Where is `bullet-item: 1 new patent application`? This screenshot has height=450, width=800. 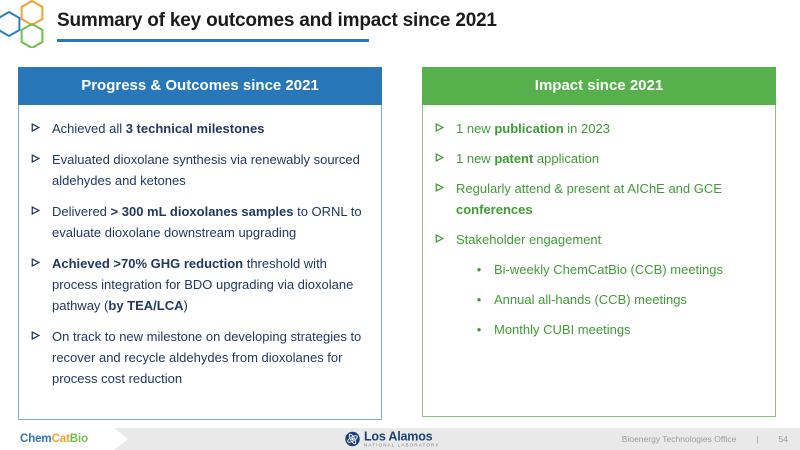
bullet-item: 1 new patent application is located at coordinates (599, 158).